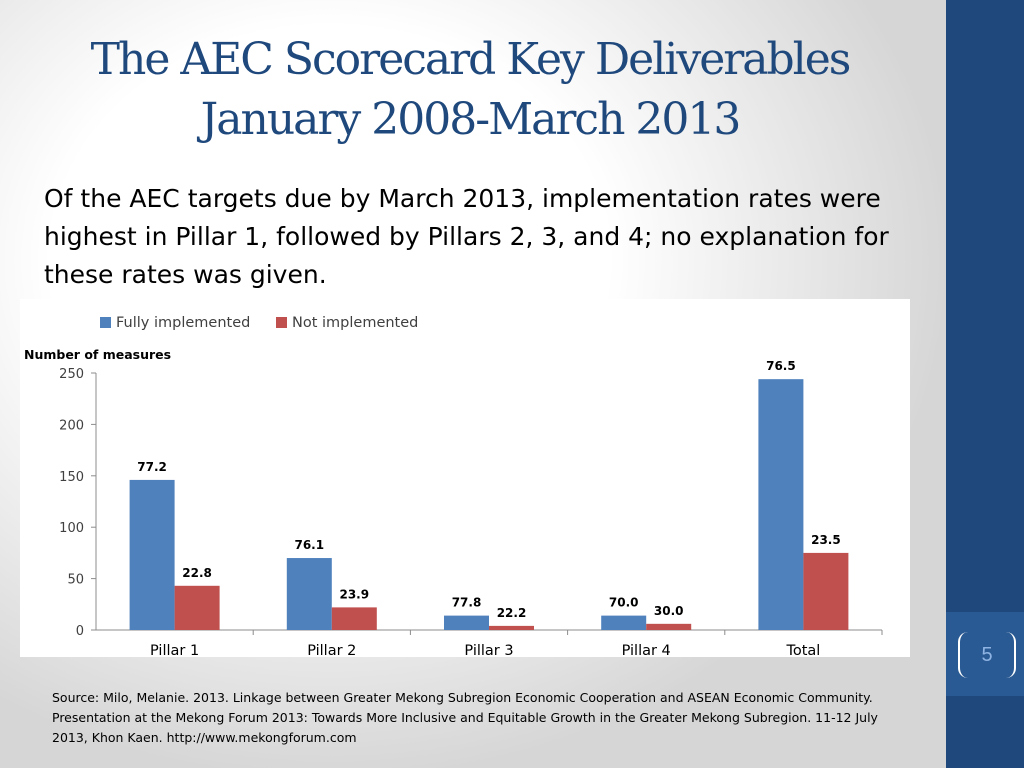  Describe the element at coordinates (80, 631) in the screenshot. I see `y-tick-label-0: 0` at that location.